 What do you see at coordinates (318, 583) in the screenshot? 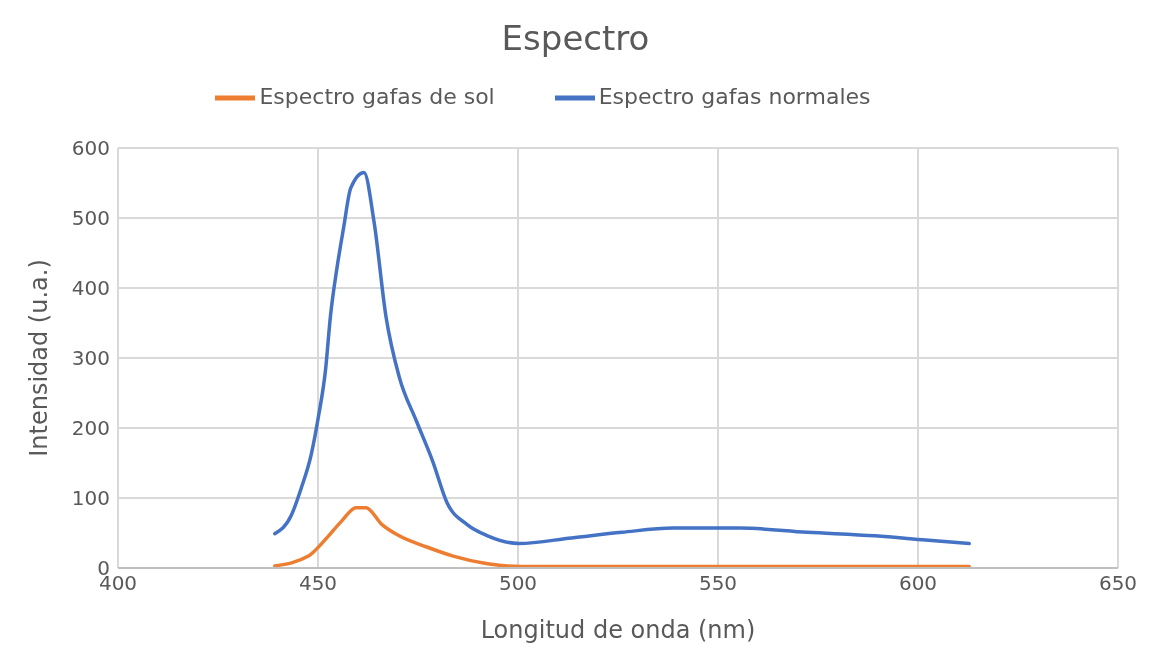
I see `x-tick-label: 450` at bounding box center [318, 583].